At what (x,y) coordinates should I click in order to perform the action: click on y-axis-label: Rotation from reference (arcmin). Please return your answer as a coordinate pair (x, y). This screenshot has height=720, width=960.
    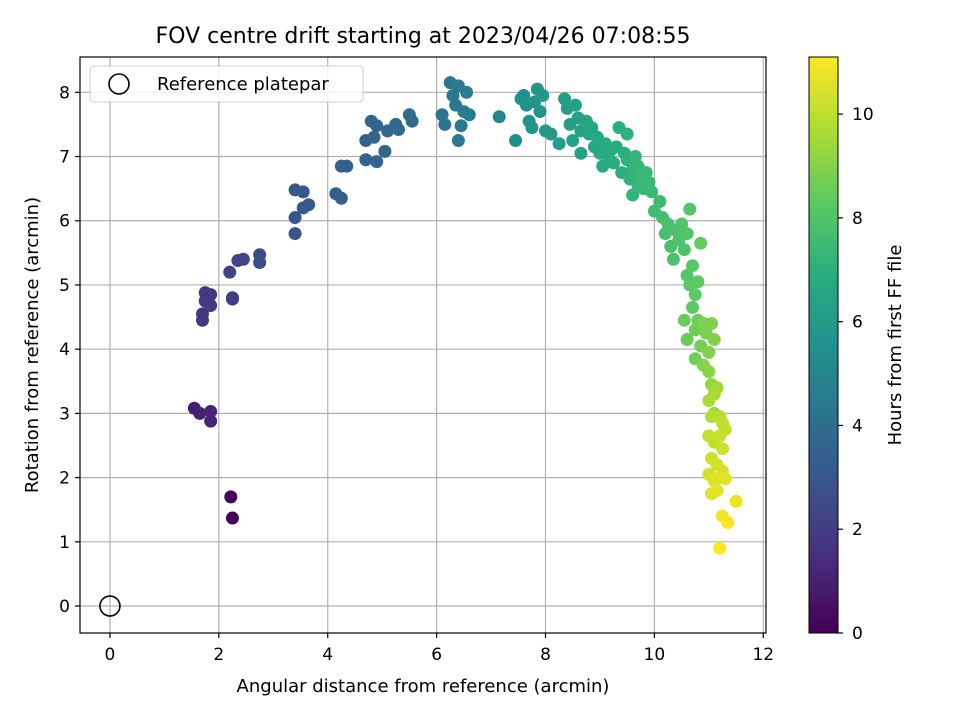
    Looking at the image, I should click on (32, 345).